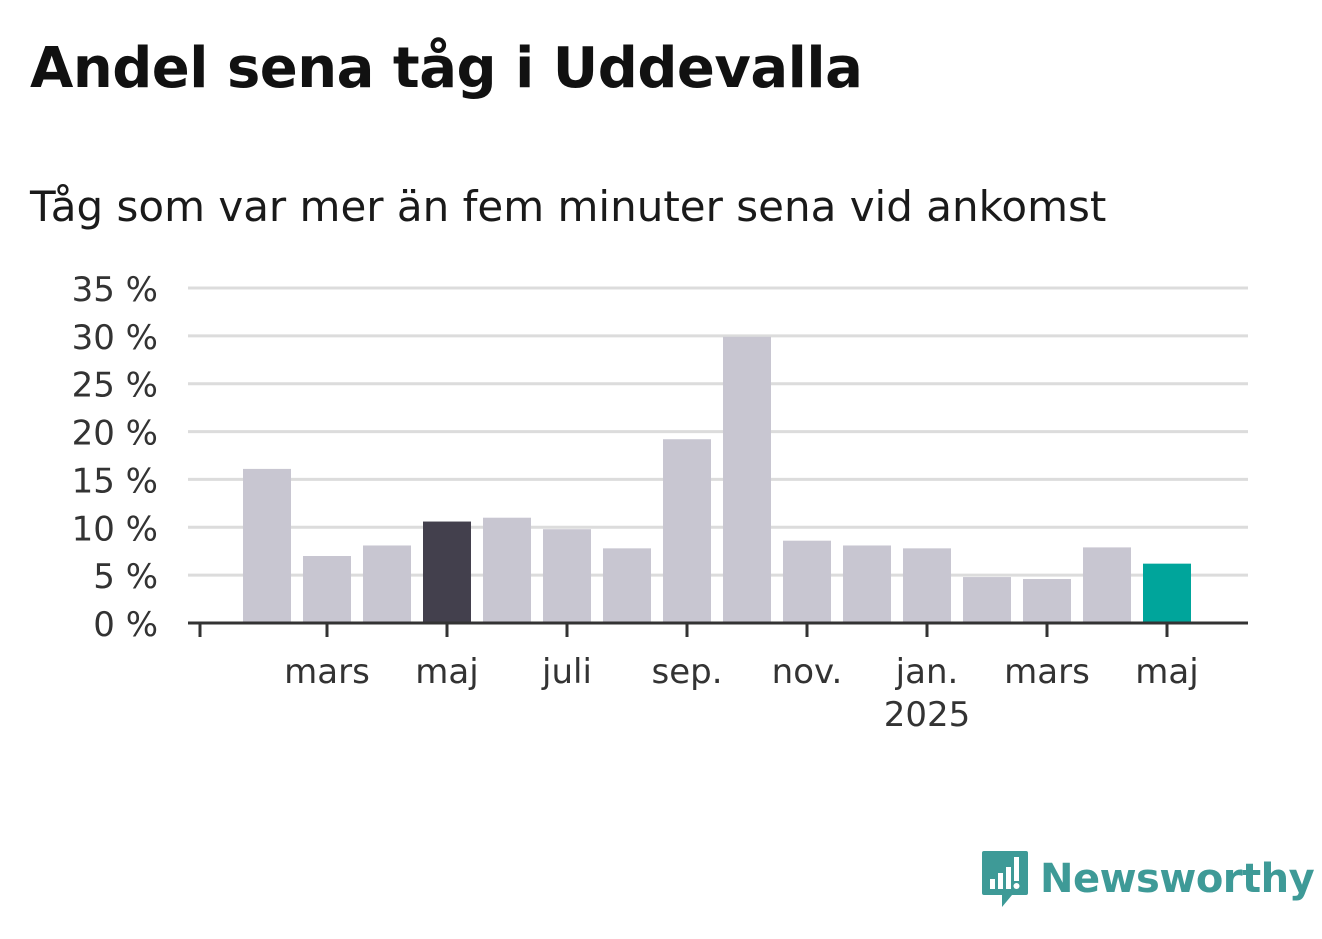 The width and height of the screenshot is (1322, 939). I want to click on x-tick-label-line: sep., so click(686, 672).